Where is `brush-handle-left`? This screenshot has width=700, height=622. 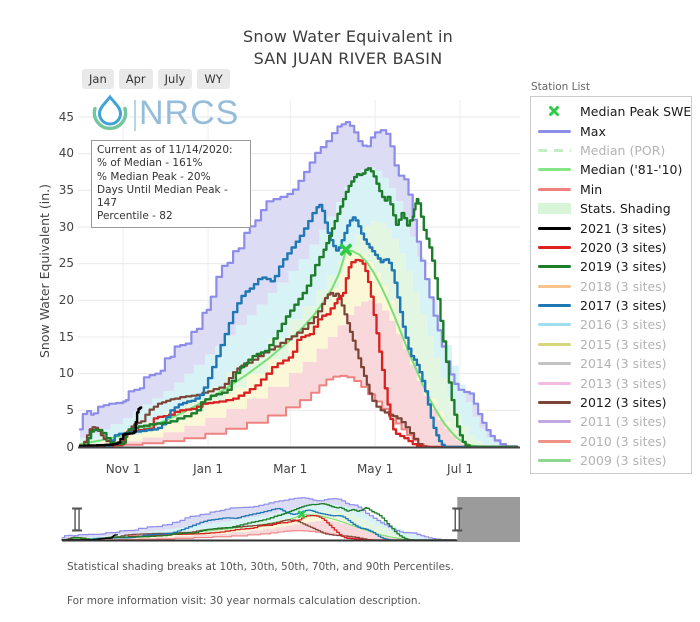
brush-handle-left is located at coordinates (77, 519).